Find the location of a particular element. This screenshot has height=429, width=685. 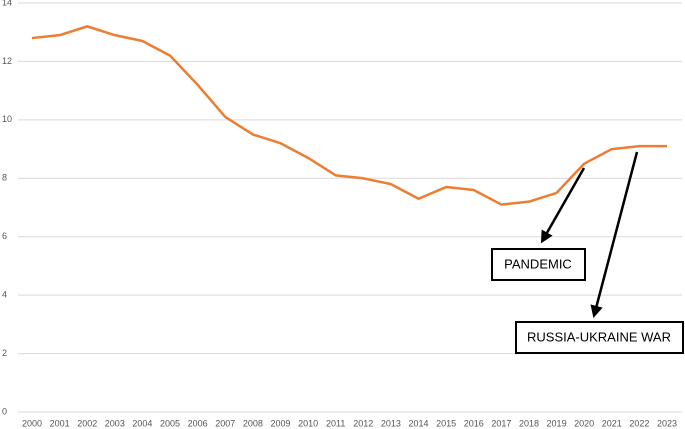

x-tick-label: 2015 is located at coordinates (446, 423).